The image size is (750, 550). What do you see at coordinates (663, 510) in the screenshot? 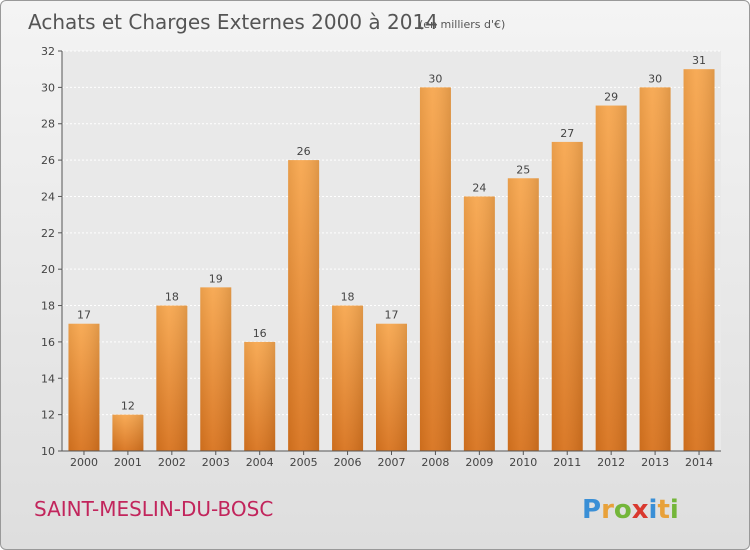
I see `logo-letter: t` at bounding box center [663, 510].